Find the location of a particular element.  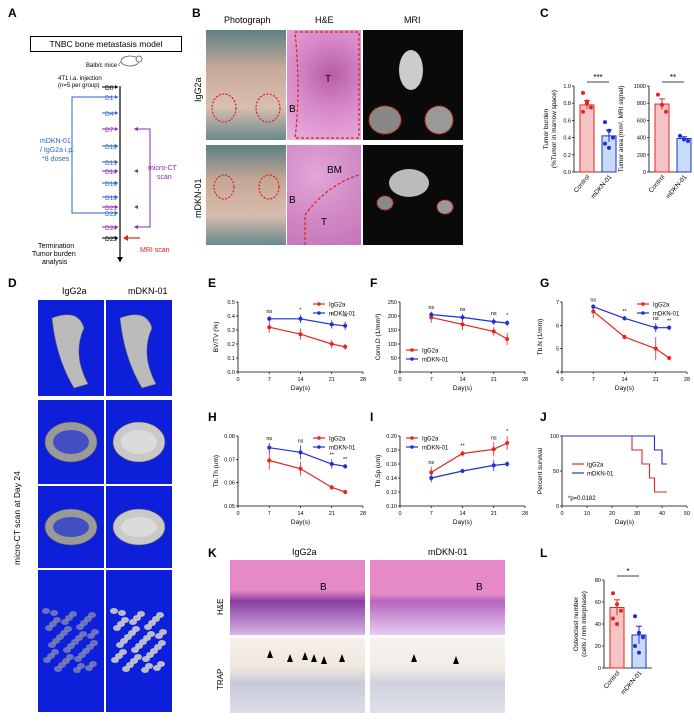

y-axis-label: Tb.Sp (um) is located at coordinates (378, 471).